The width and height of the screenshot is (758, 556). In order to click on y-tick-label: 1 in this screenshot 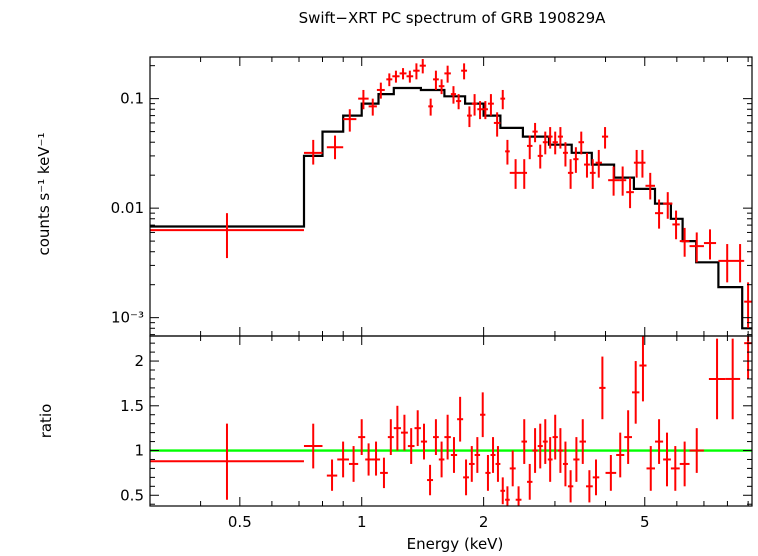, I will do `click(139, 451)`.